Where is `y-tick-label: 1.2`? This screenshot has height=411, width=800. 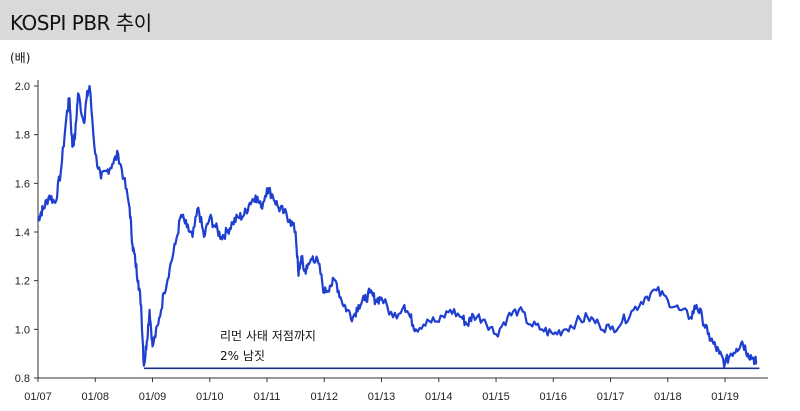 y-tick-label: 1.2 is located at coordinates (22, 282).